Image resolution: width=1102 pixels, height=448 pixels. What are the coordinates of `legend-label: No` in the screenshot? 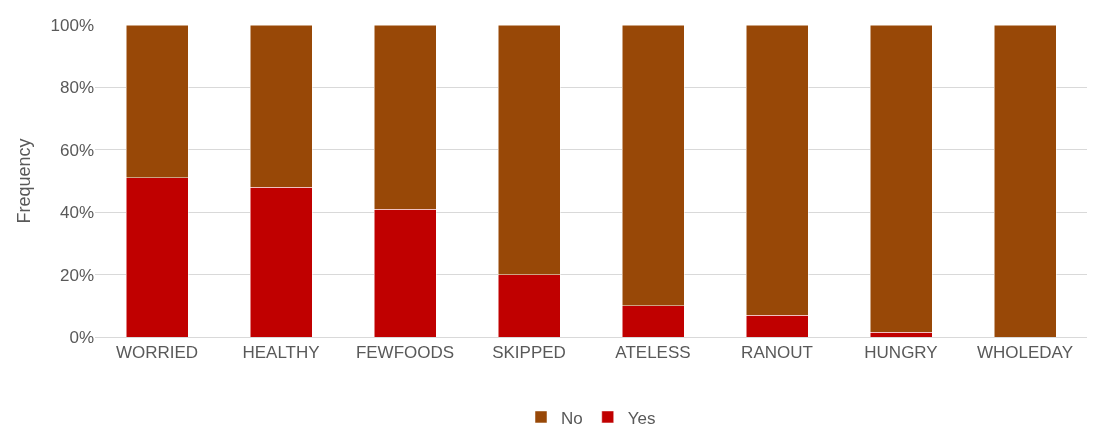 It's located at (572, 418).